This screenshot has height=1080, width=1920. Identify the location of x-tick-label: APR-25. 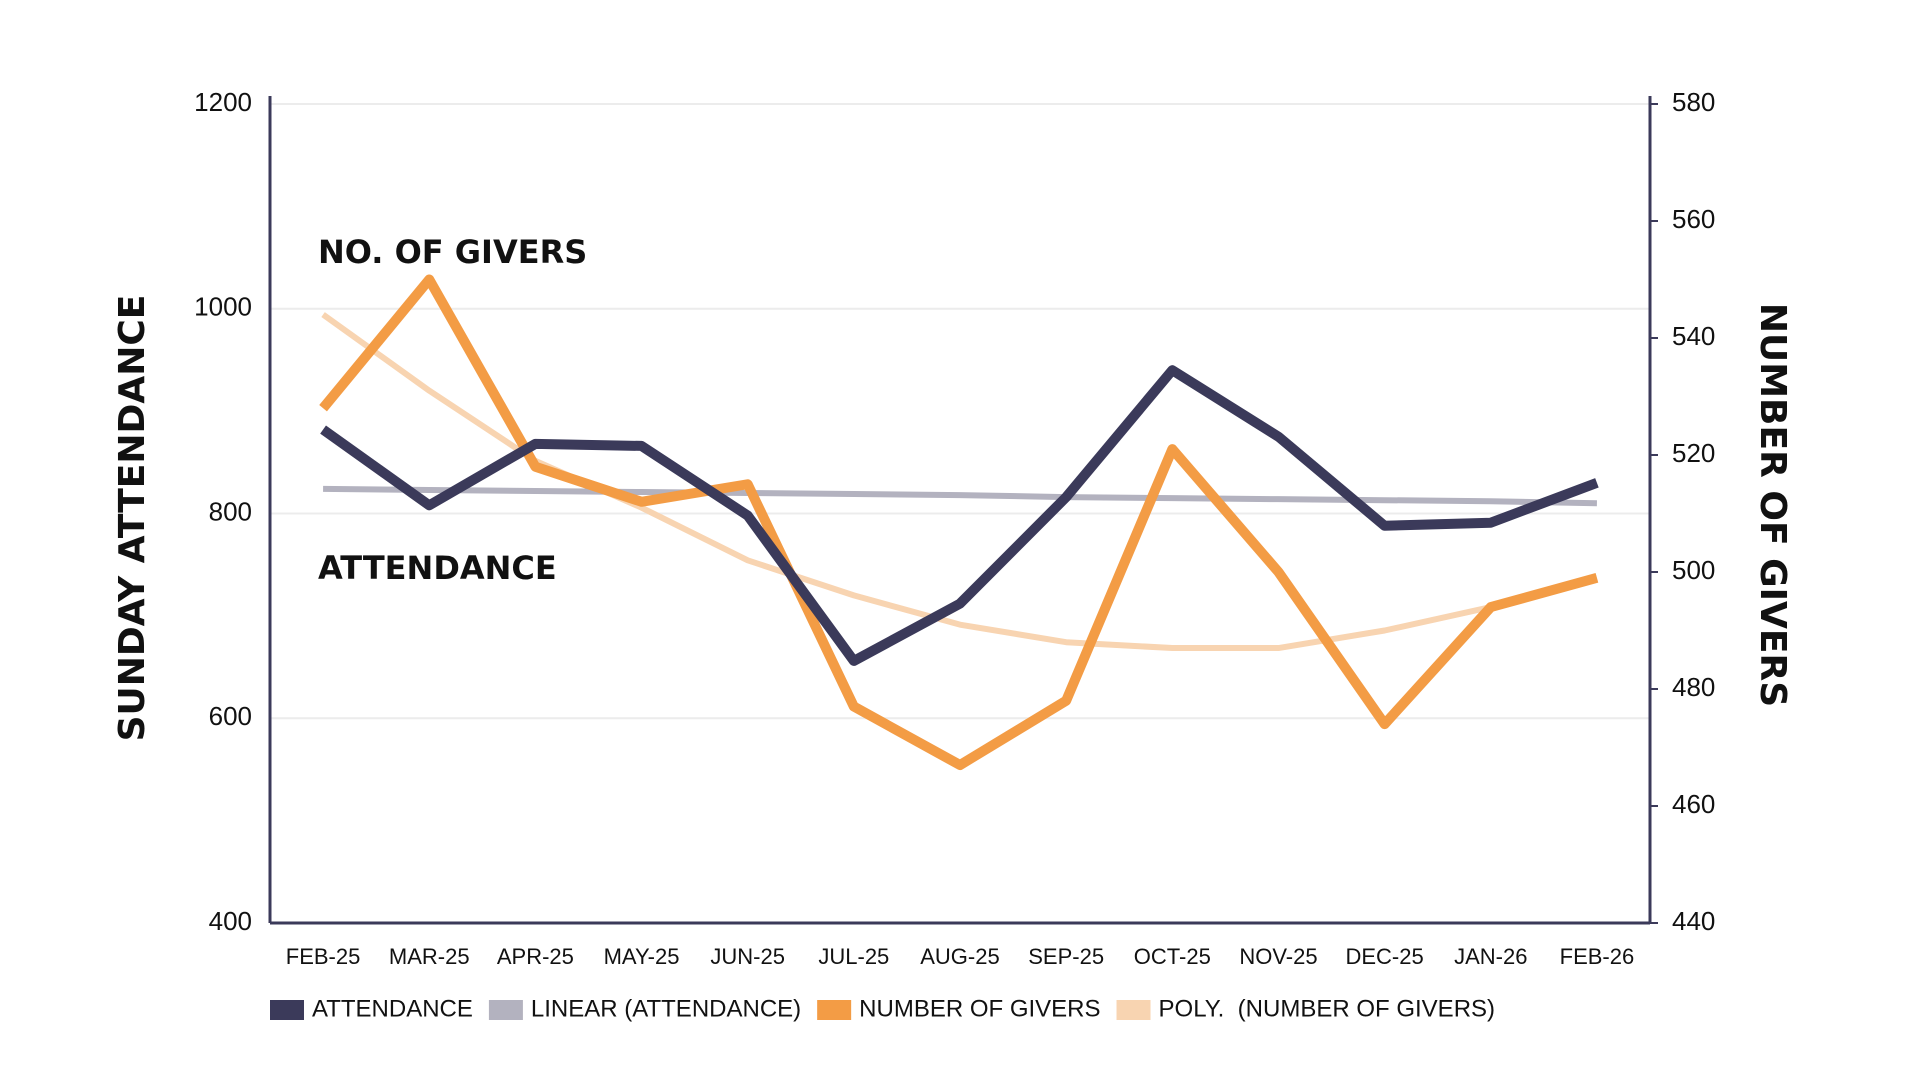
(535, 956).